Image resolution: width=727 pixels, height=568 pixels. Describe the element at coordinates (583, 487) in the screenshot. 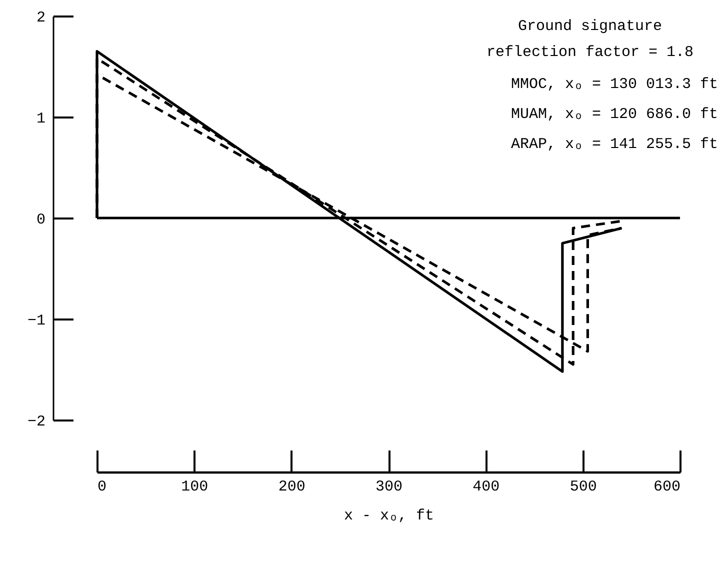

I see `x-tick-label: 500` at that location.